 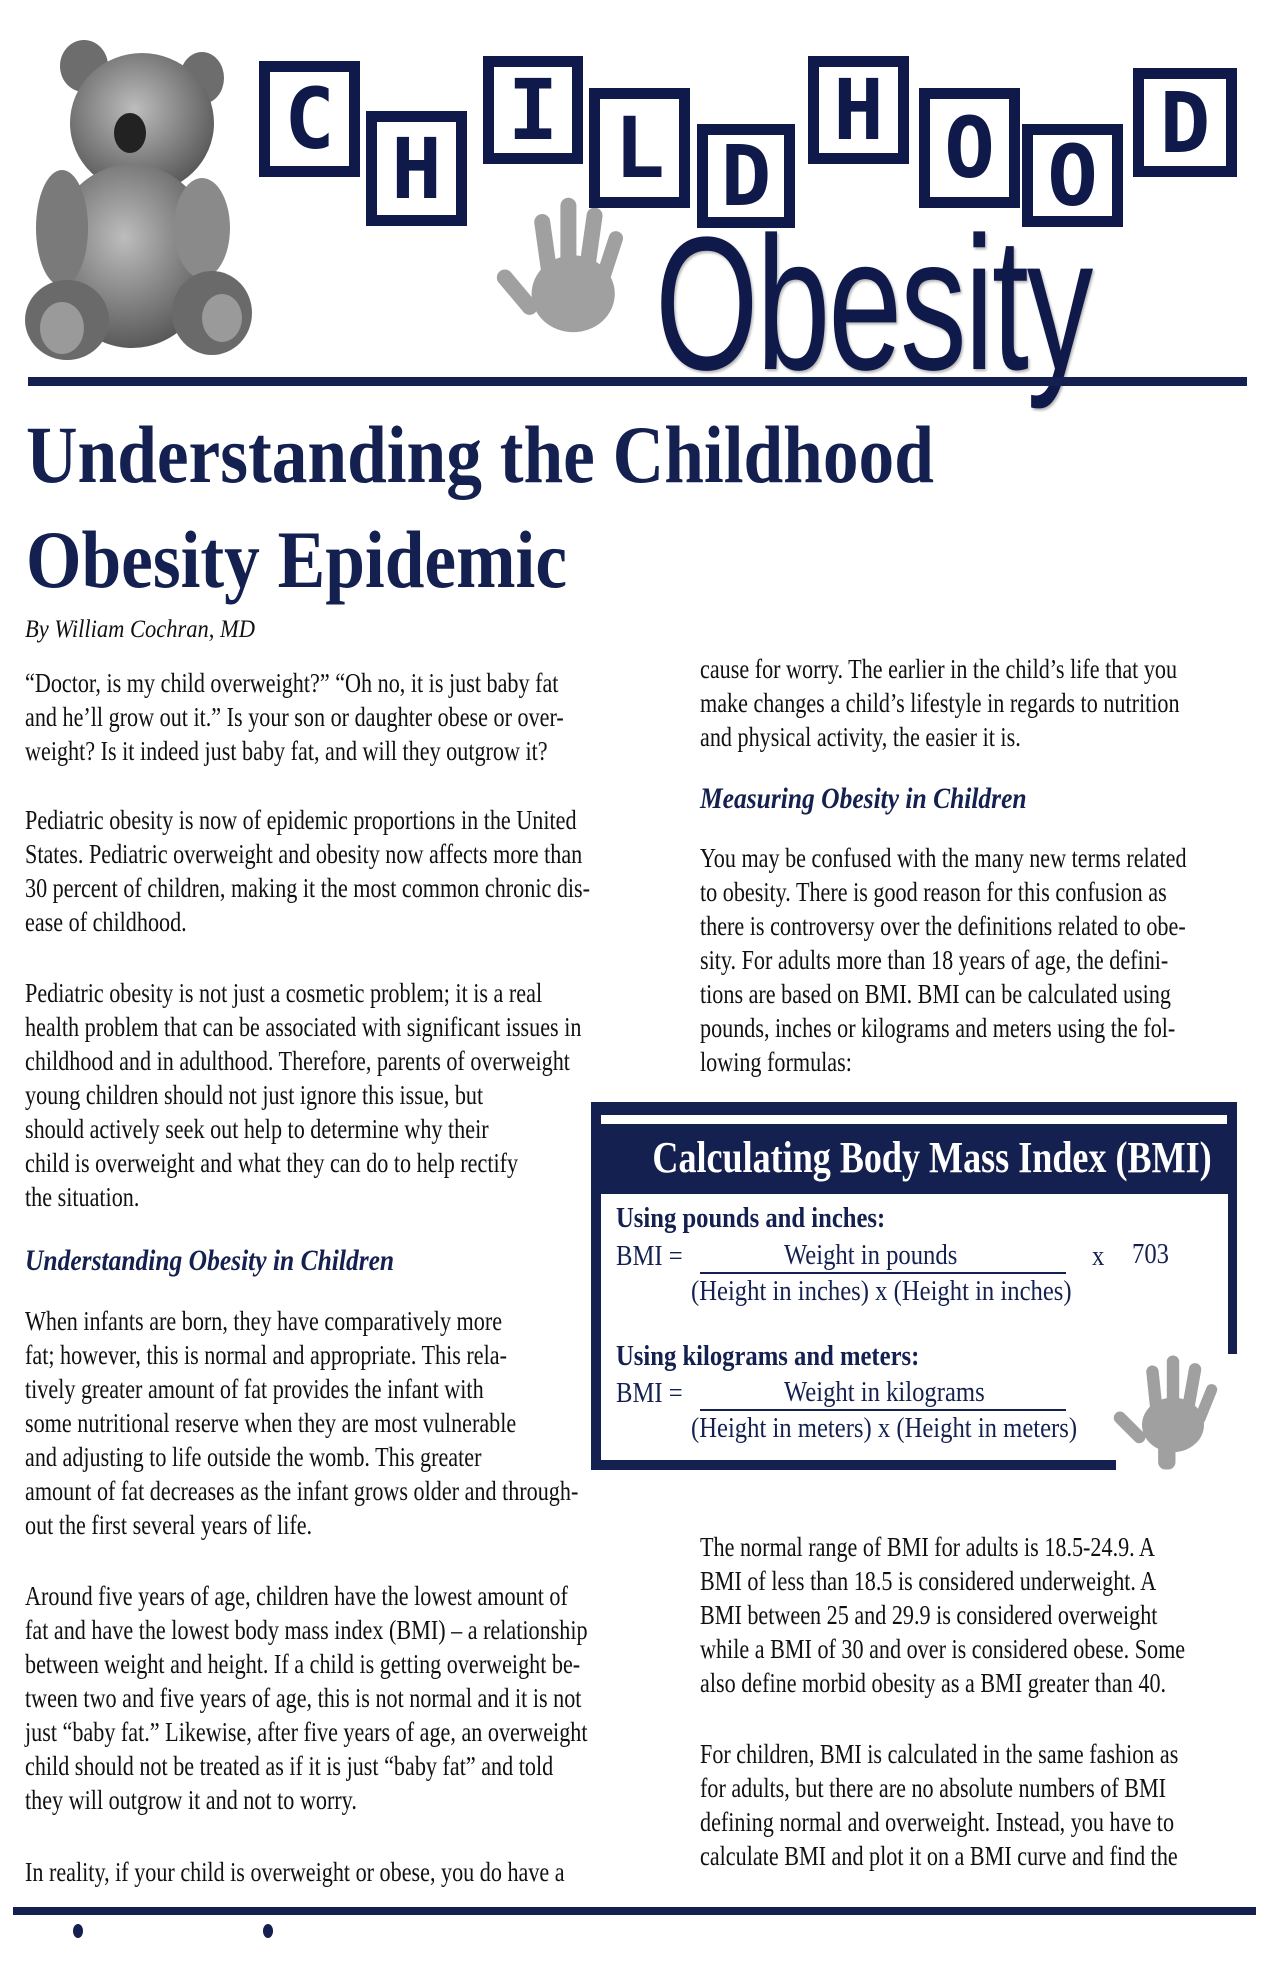 What do you see at coordinates (649, 1256) in the screenshot?
I see `imperial-lhs: BMI =` at bounding box center [649, 1256].